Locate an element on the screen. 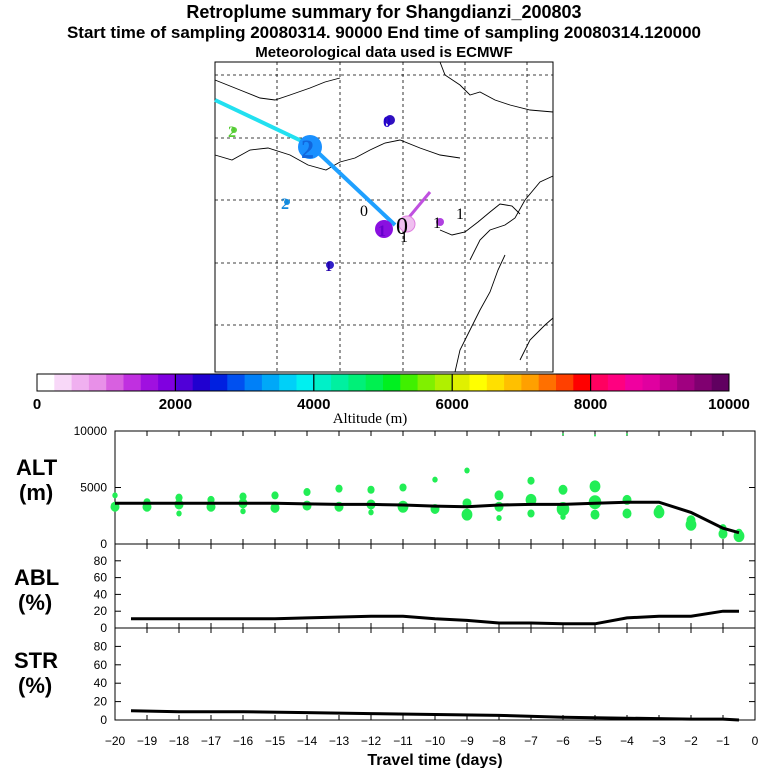 Image resolution: width=768 pixels, height=768 pixels. colorbar-tick-label: 8000 is located at coordinates (590, 404).